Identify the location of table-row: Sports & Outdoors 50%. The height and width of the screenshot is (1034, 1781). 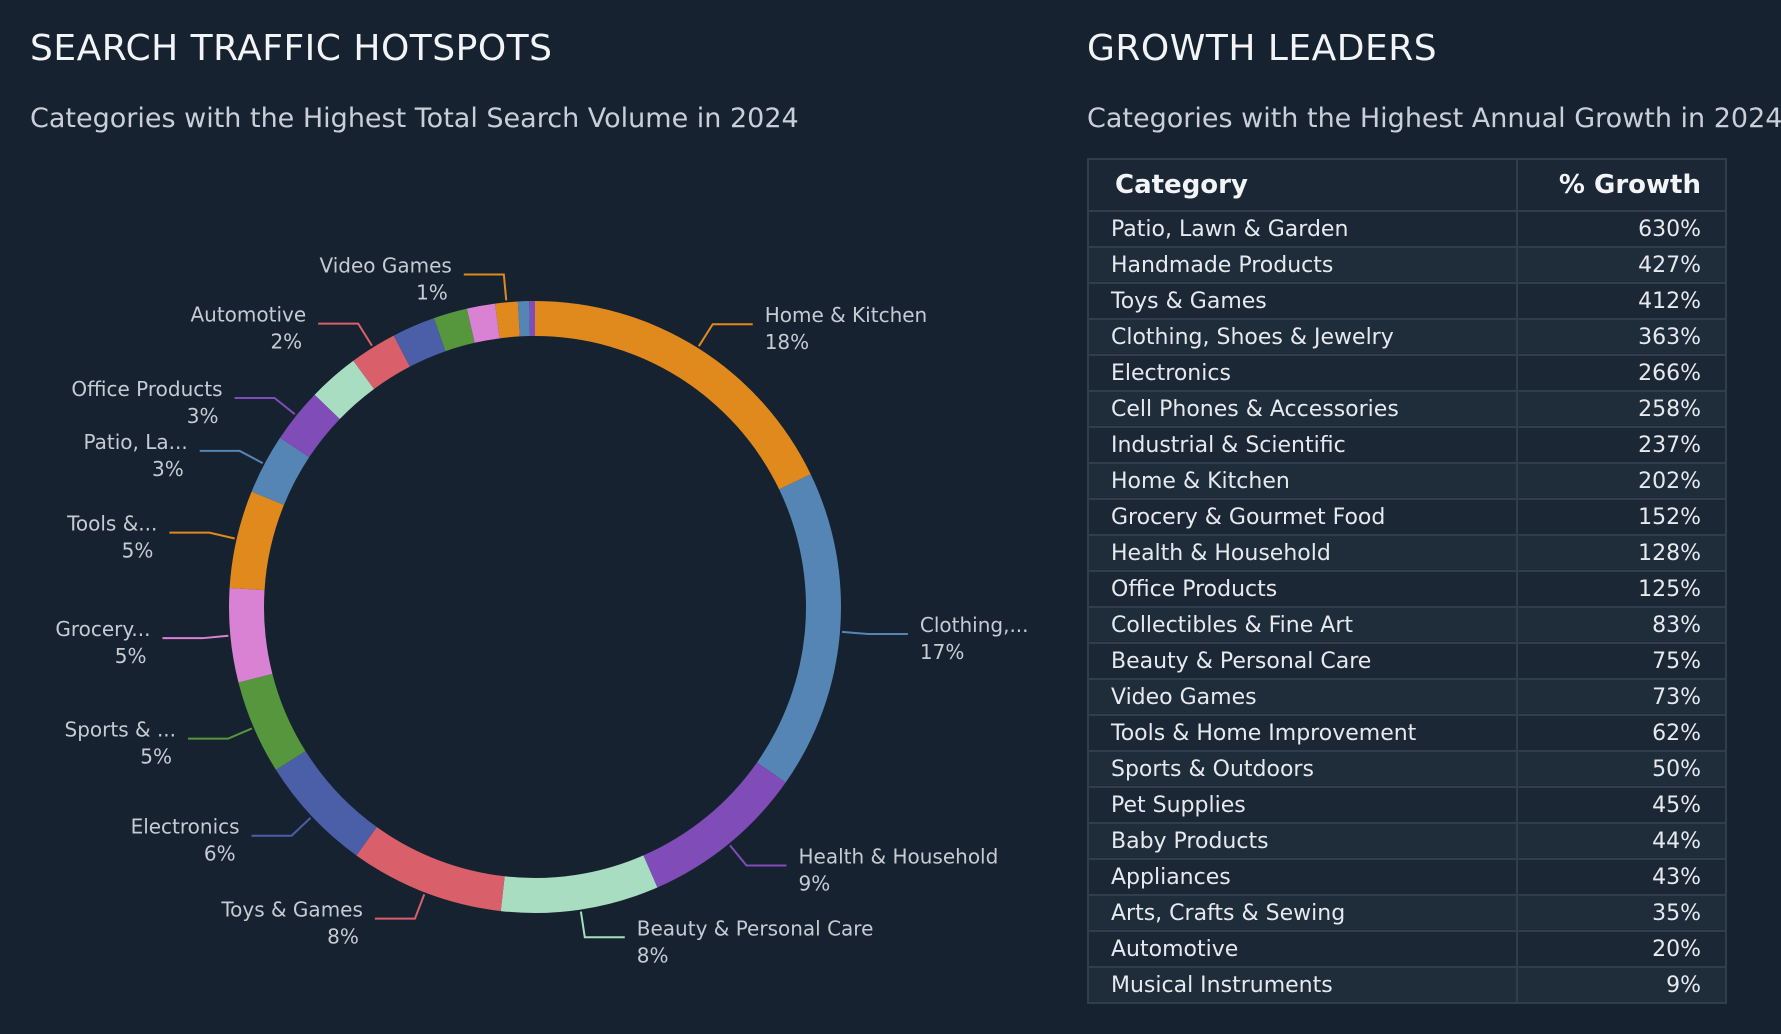
(1407, 769).